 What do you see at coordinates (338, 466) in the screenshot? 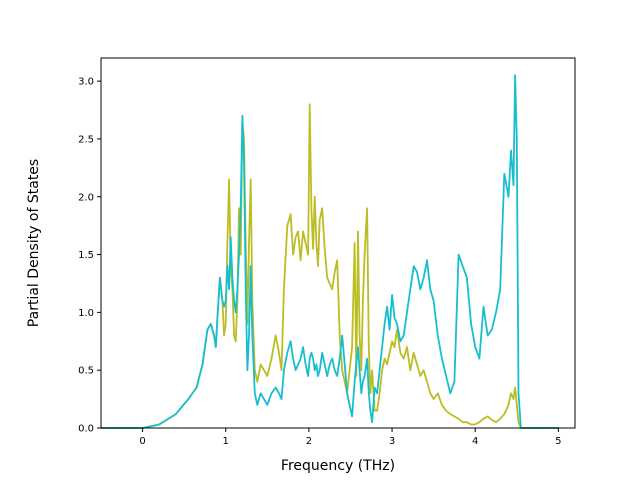
I see `x-axis-label: Frequency (THz)` at bounding box center [338, 466].